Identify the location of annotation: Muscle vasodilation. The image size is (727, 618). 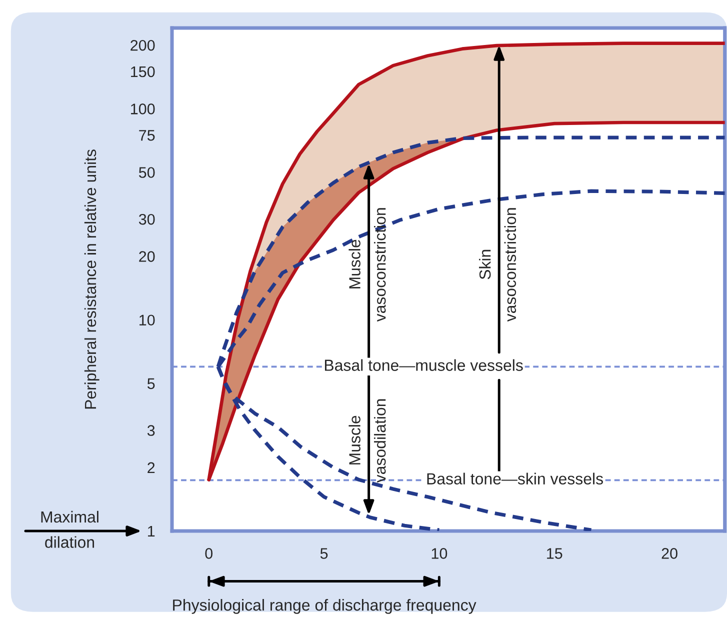
(367, 441).